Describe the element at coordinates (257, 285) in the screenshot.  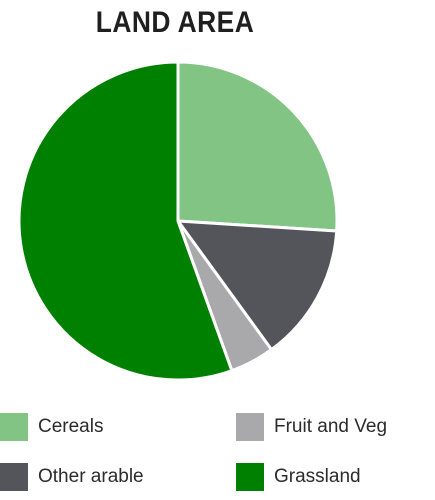
I see `pie-slice-other-arable` at that location.